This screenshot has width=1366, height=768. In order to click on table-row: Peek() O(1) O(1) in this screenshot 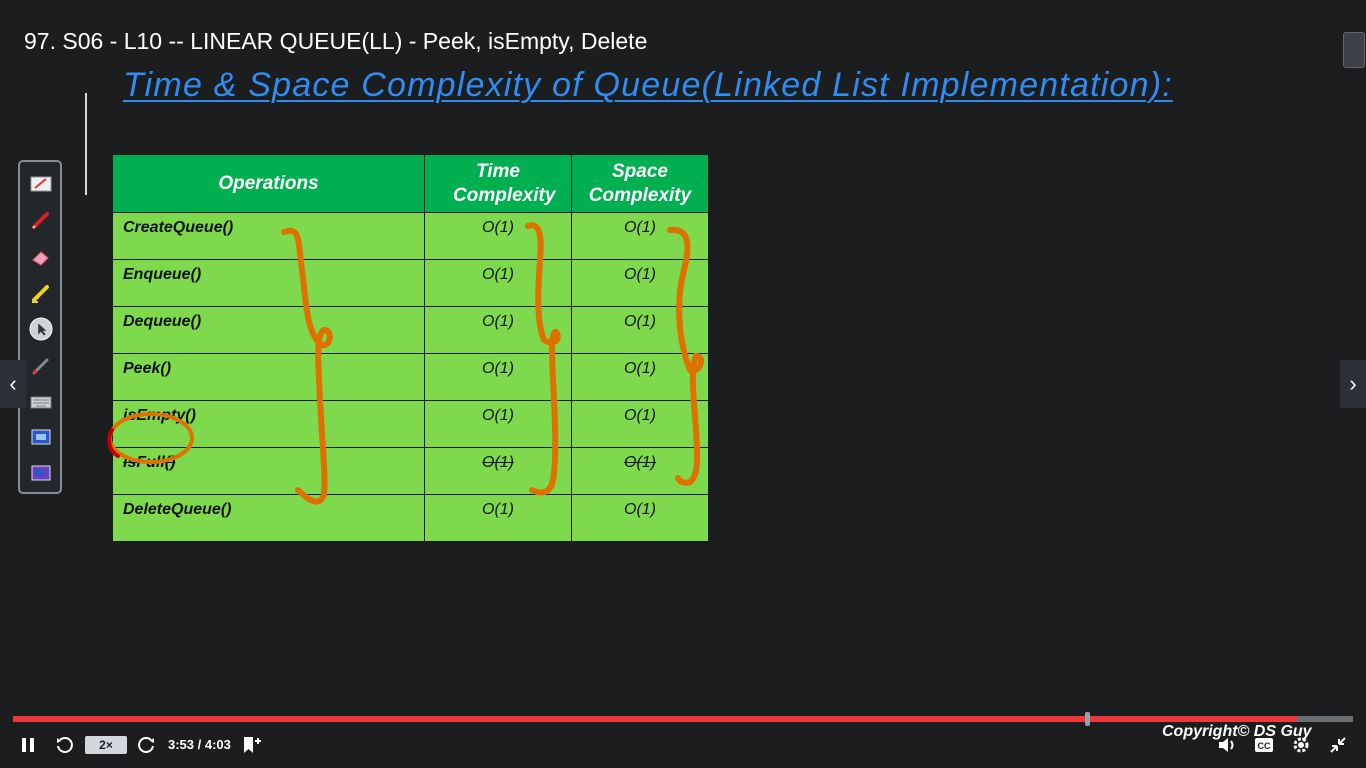, I will do `click(410, 377)`.